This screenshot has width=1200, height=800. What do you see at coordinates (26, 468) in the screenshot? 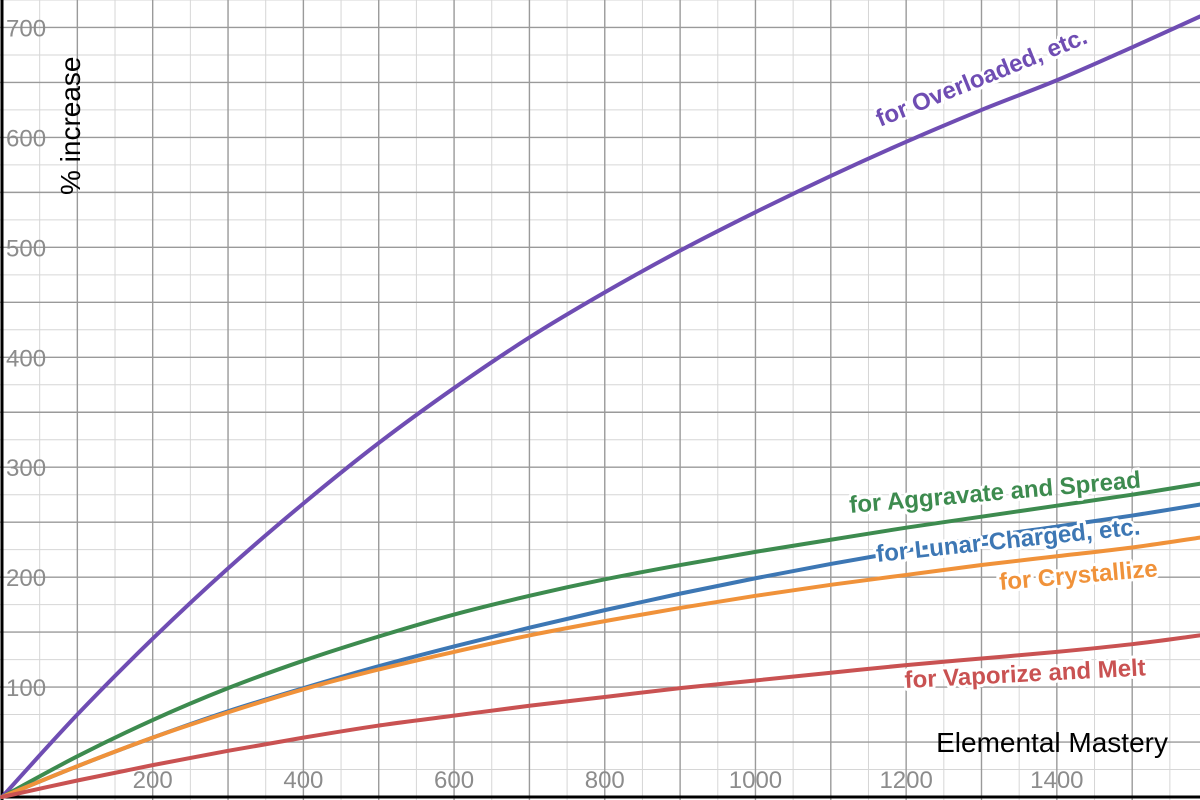
I see `y-tick-label: 300` at bounding box center [26, 468].